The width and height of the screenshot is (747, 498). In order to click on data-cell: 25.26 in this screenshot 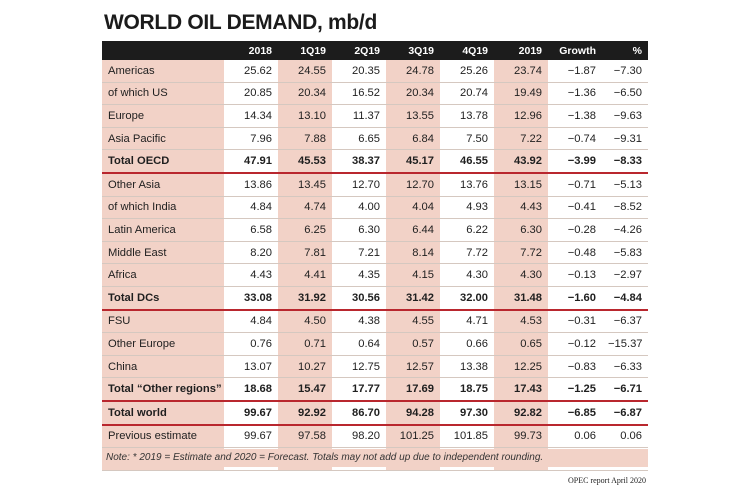, I will do `click(467, 71)`.